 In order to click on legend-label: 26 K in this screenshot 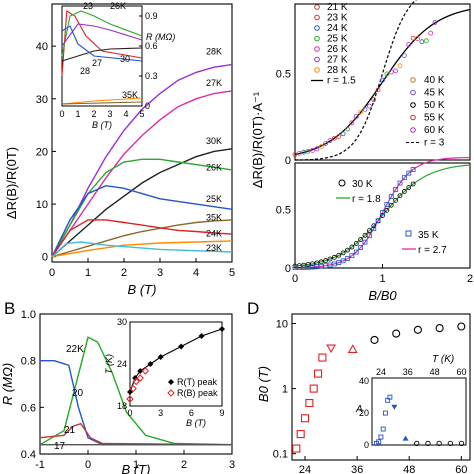, I will do `click(337, 49)`.